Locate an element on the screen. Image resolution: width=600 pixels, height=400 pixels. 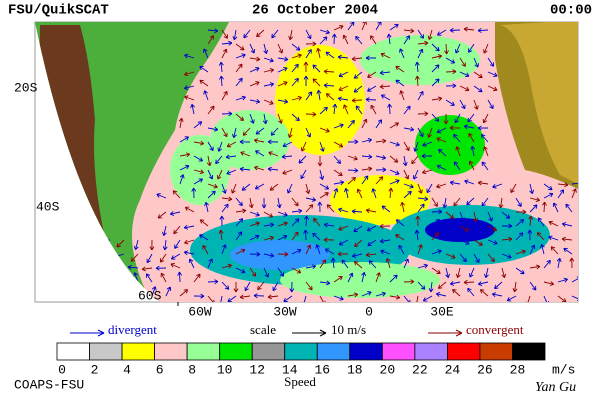
legend: divergent scale 10 m/s convergent is located at coordinates (297, 329).